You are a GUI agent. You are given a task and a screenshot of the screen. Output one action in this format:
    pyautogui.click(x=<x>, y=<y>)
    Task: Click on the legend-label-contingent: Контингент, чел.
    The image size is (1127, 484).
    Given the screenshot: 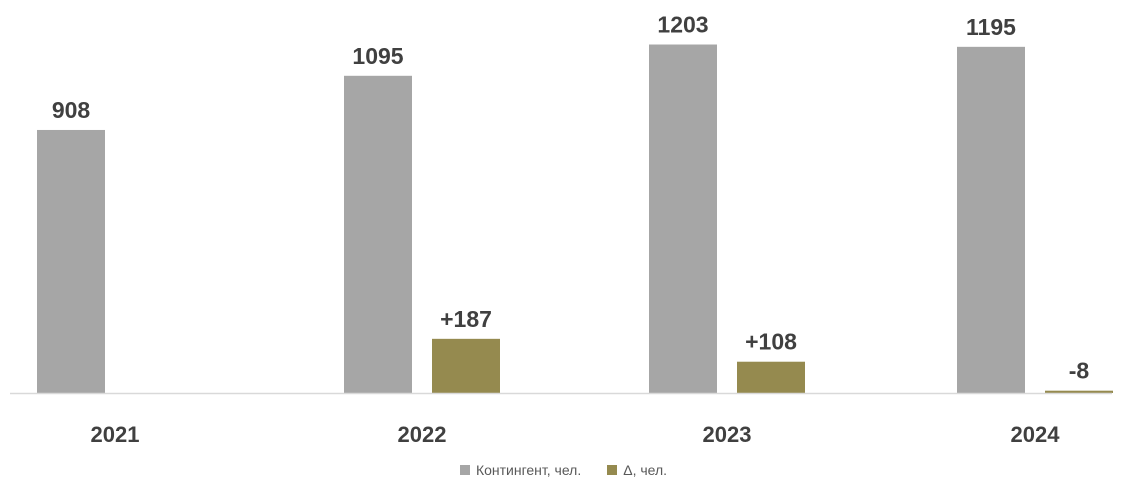 What is the action you would take?
    pyautogui.click(x=528, y=470)
    